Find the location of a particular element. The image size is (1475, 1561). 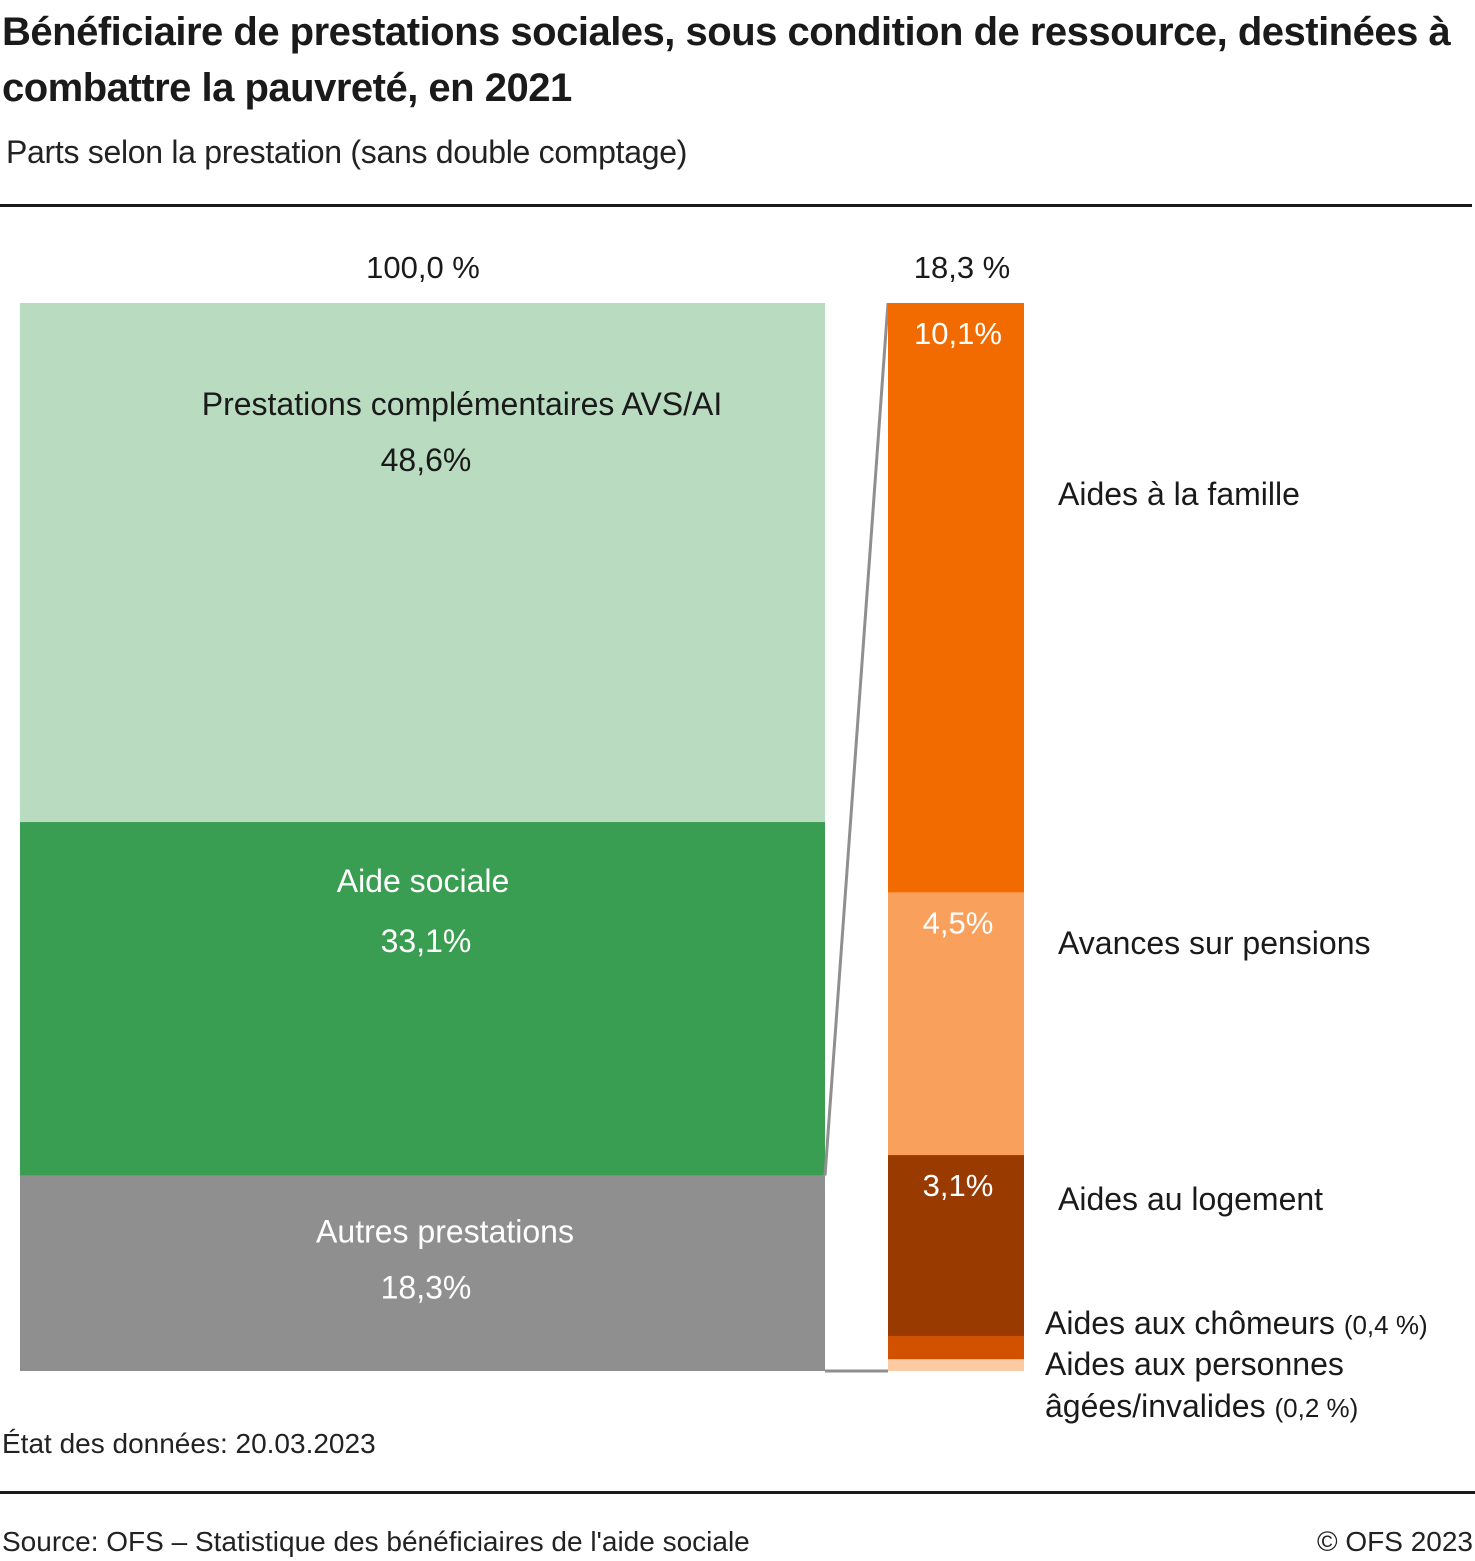

legend-label-aides-aux-chomeurs: Aides aux chômeurs (0,4 %) is located at coordinates (1236, 1323).